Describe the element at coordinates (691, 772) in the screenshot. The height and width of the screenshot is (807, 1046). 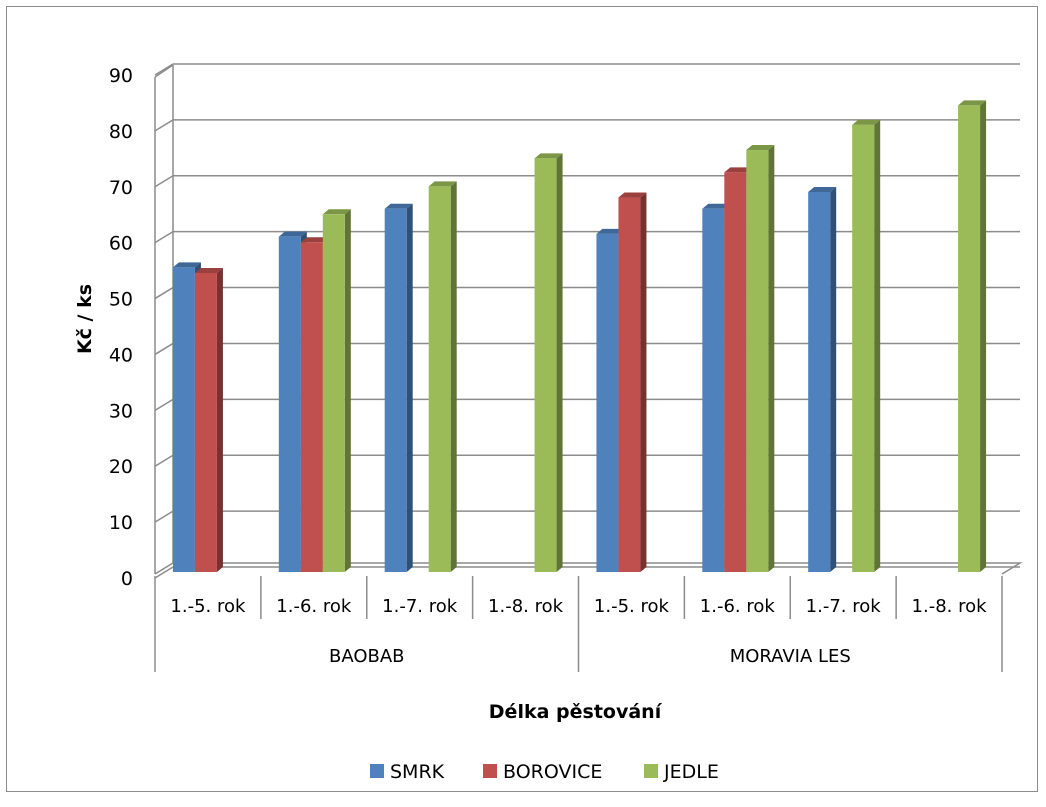
I see `legend-label: JEDLE` at that location.